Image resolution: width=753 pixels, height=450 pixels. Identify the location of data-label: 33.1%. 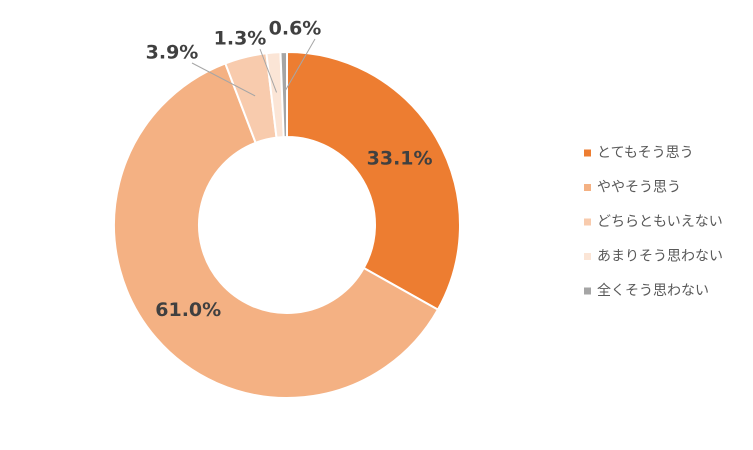
(400, 159).